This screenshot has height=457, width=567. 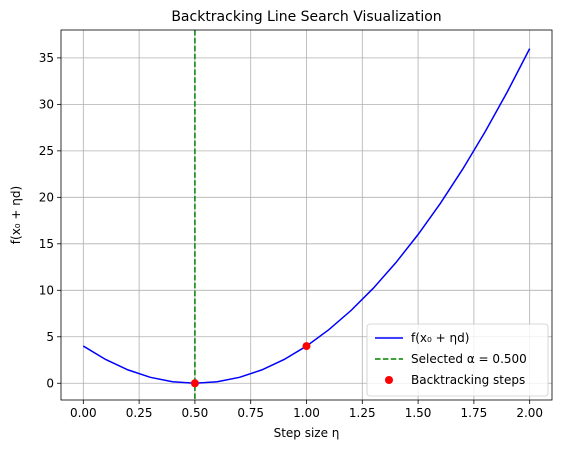 I want to click on x-tick-label: 1.50, so click(x=418, y=413).